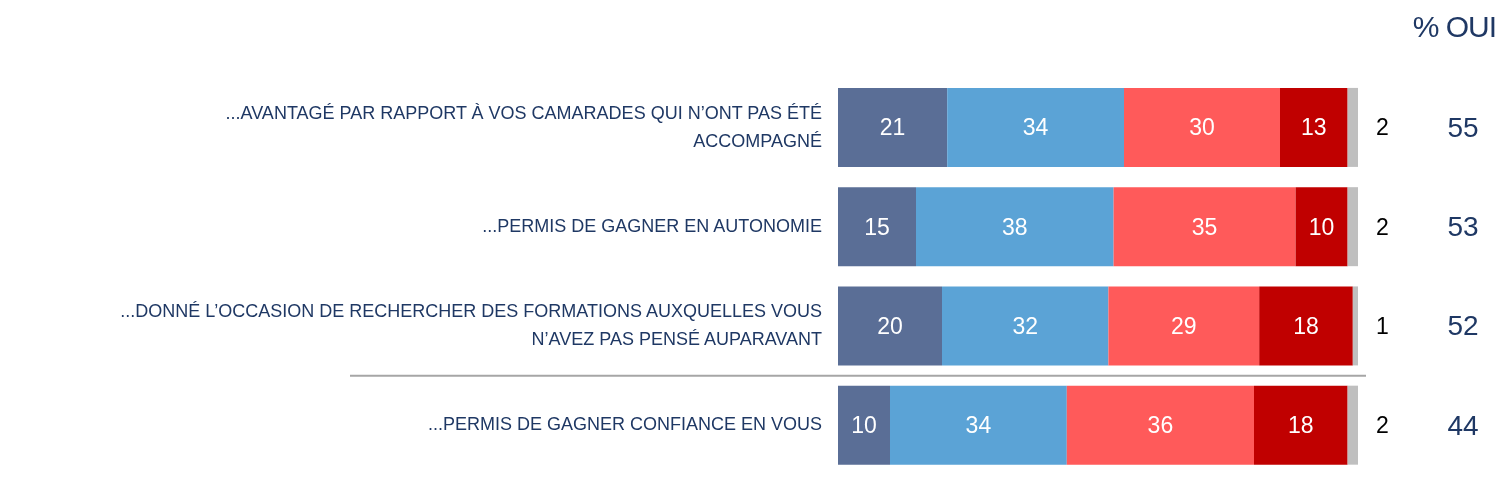 The height and width of the screenshot is (483, 1504). What do you see at coordinates (624, 424) in the screenshot?
I see `y-tick-label: ...PERMIS DE GAGNER CONFIANCE EN VOUS` at bounding box center [624, 424].